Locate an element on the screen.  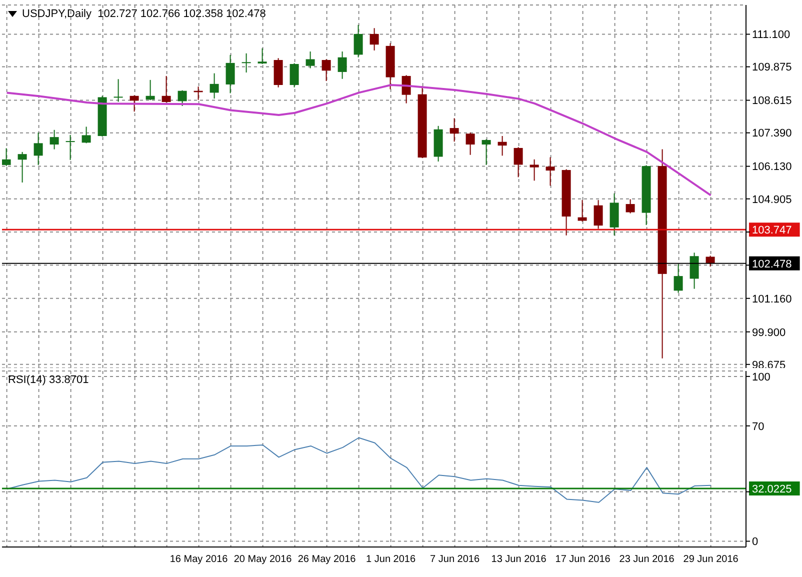
y-tick-label: 109.875 is located at coordinates (772, 68).